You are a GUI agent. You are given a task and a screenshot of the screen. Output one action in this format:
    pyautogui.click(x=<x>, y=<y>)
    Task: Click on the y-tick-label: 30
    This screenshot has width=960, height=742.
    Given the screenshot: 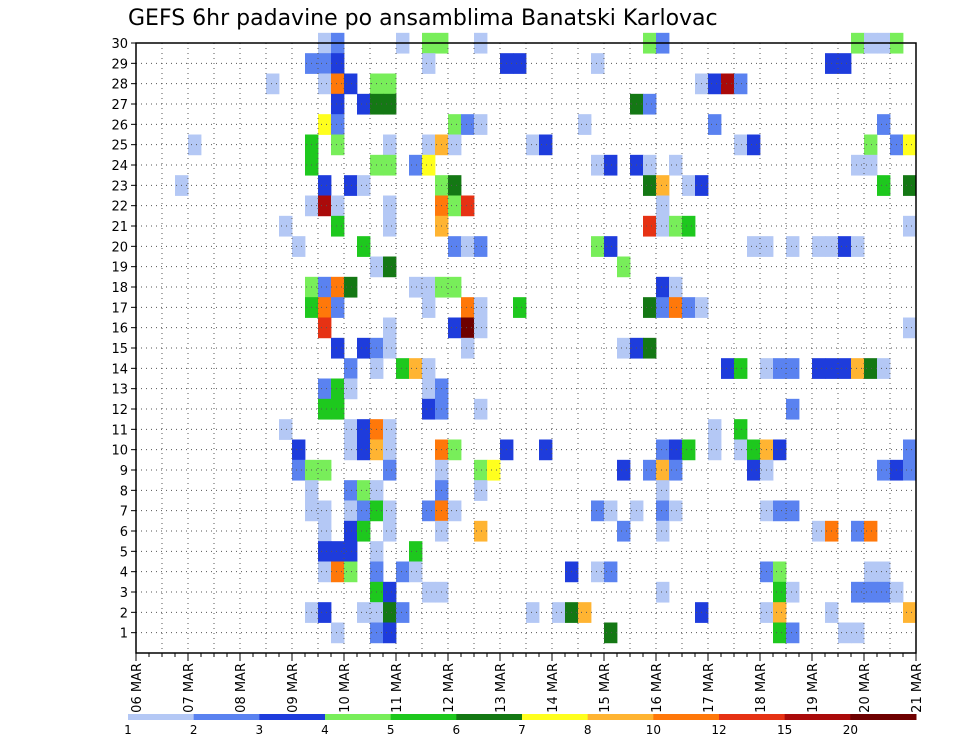 What is the action you would take?
    pyautogui.click(x=119, y=44)
    